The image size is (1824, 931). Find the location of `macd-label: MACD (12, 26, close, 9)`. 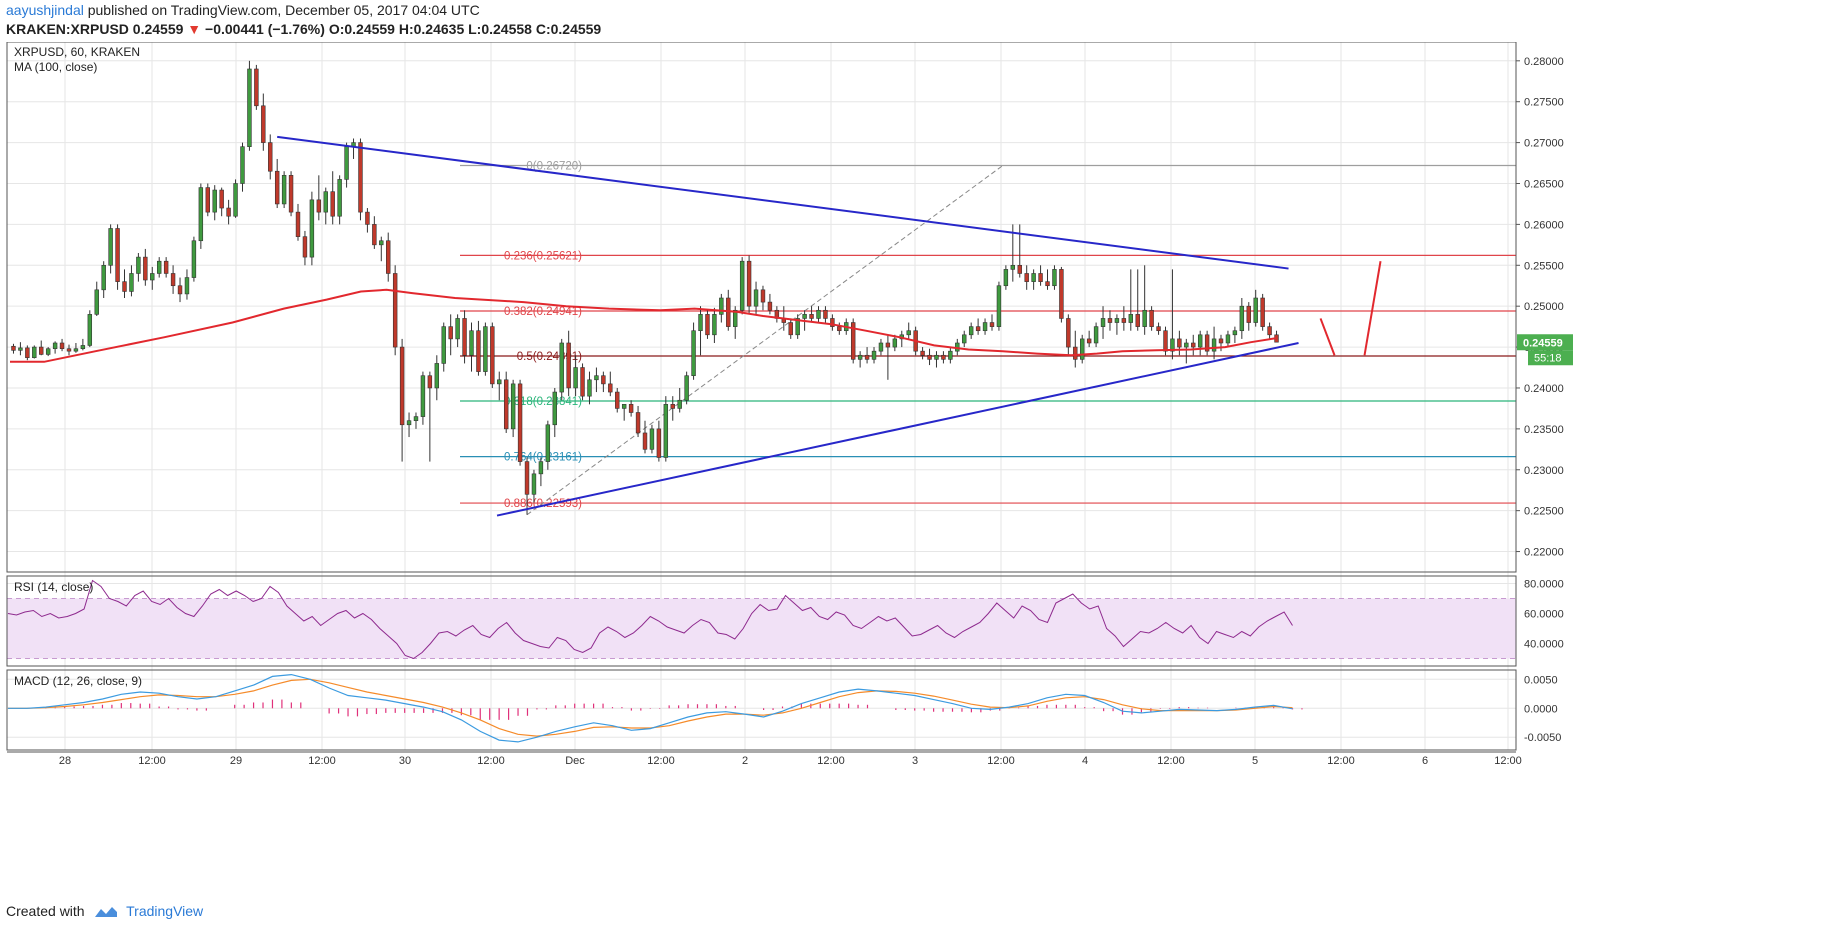

macd-label: MACD (12, 26, close, 9) is located at coordinates (78, 681).